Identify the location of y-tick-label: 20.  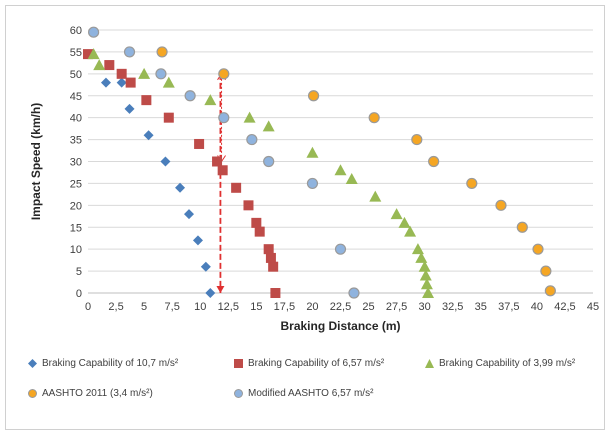
(76, 206).